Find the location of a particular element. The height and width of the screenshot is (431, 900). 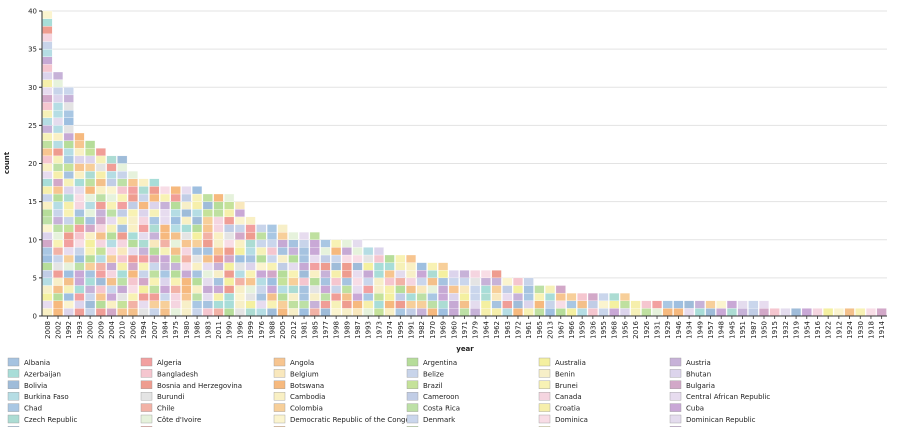

y-tick-label: 30 is located at coordinates (32, 88).